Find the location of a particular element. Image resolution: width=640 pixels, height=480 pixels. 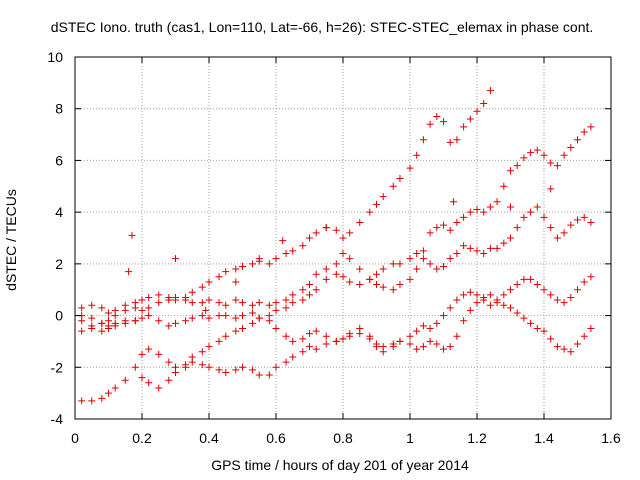

y-axis-label: dSTEC / TECUs is located at coordinates (11, 240).